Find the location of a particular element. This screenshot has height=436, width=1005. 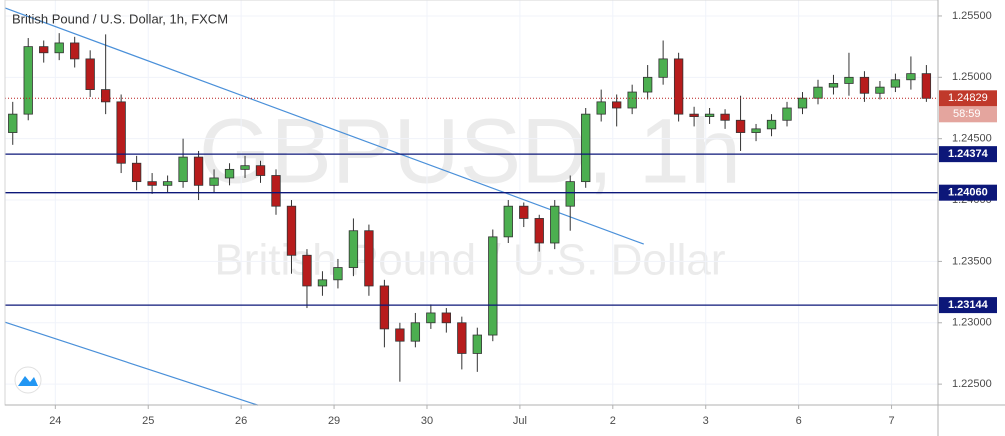

x-tick-label: 26 is located at coordinates (241, 421).